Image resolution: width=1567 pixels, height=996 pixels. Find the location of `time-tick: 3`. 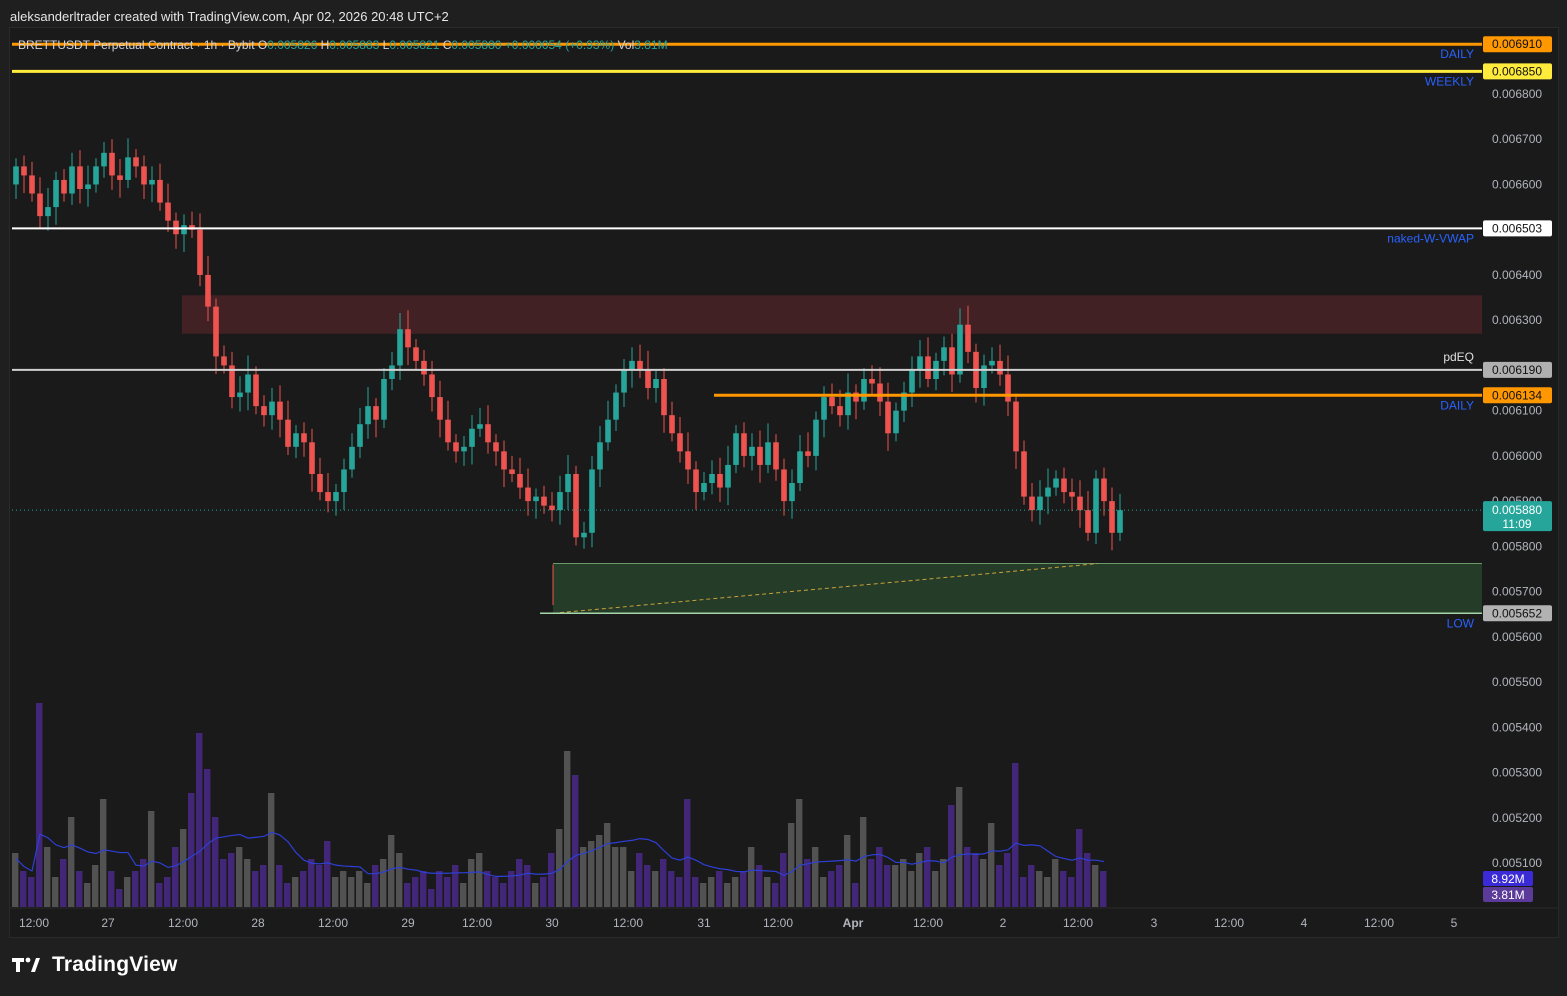

time-tick: 3 is located at coordinates (1154, 923).